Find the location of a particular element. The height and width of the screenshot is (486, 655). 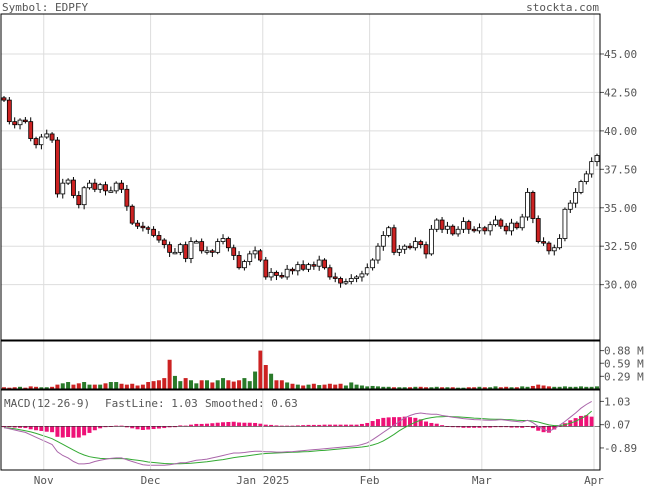

macd-smooth-line is located at coordinates (298, 437).